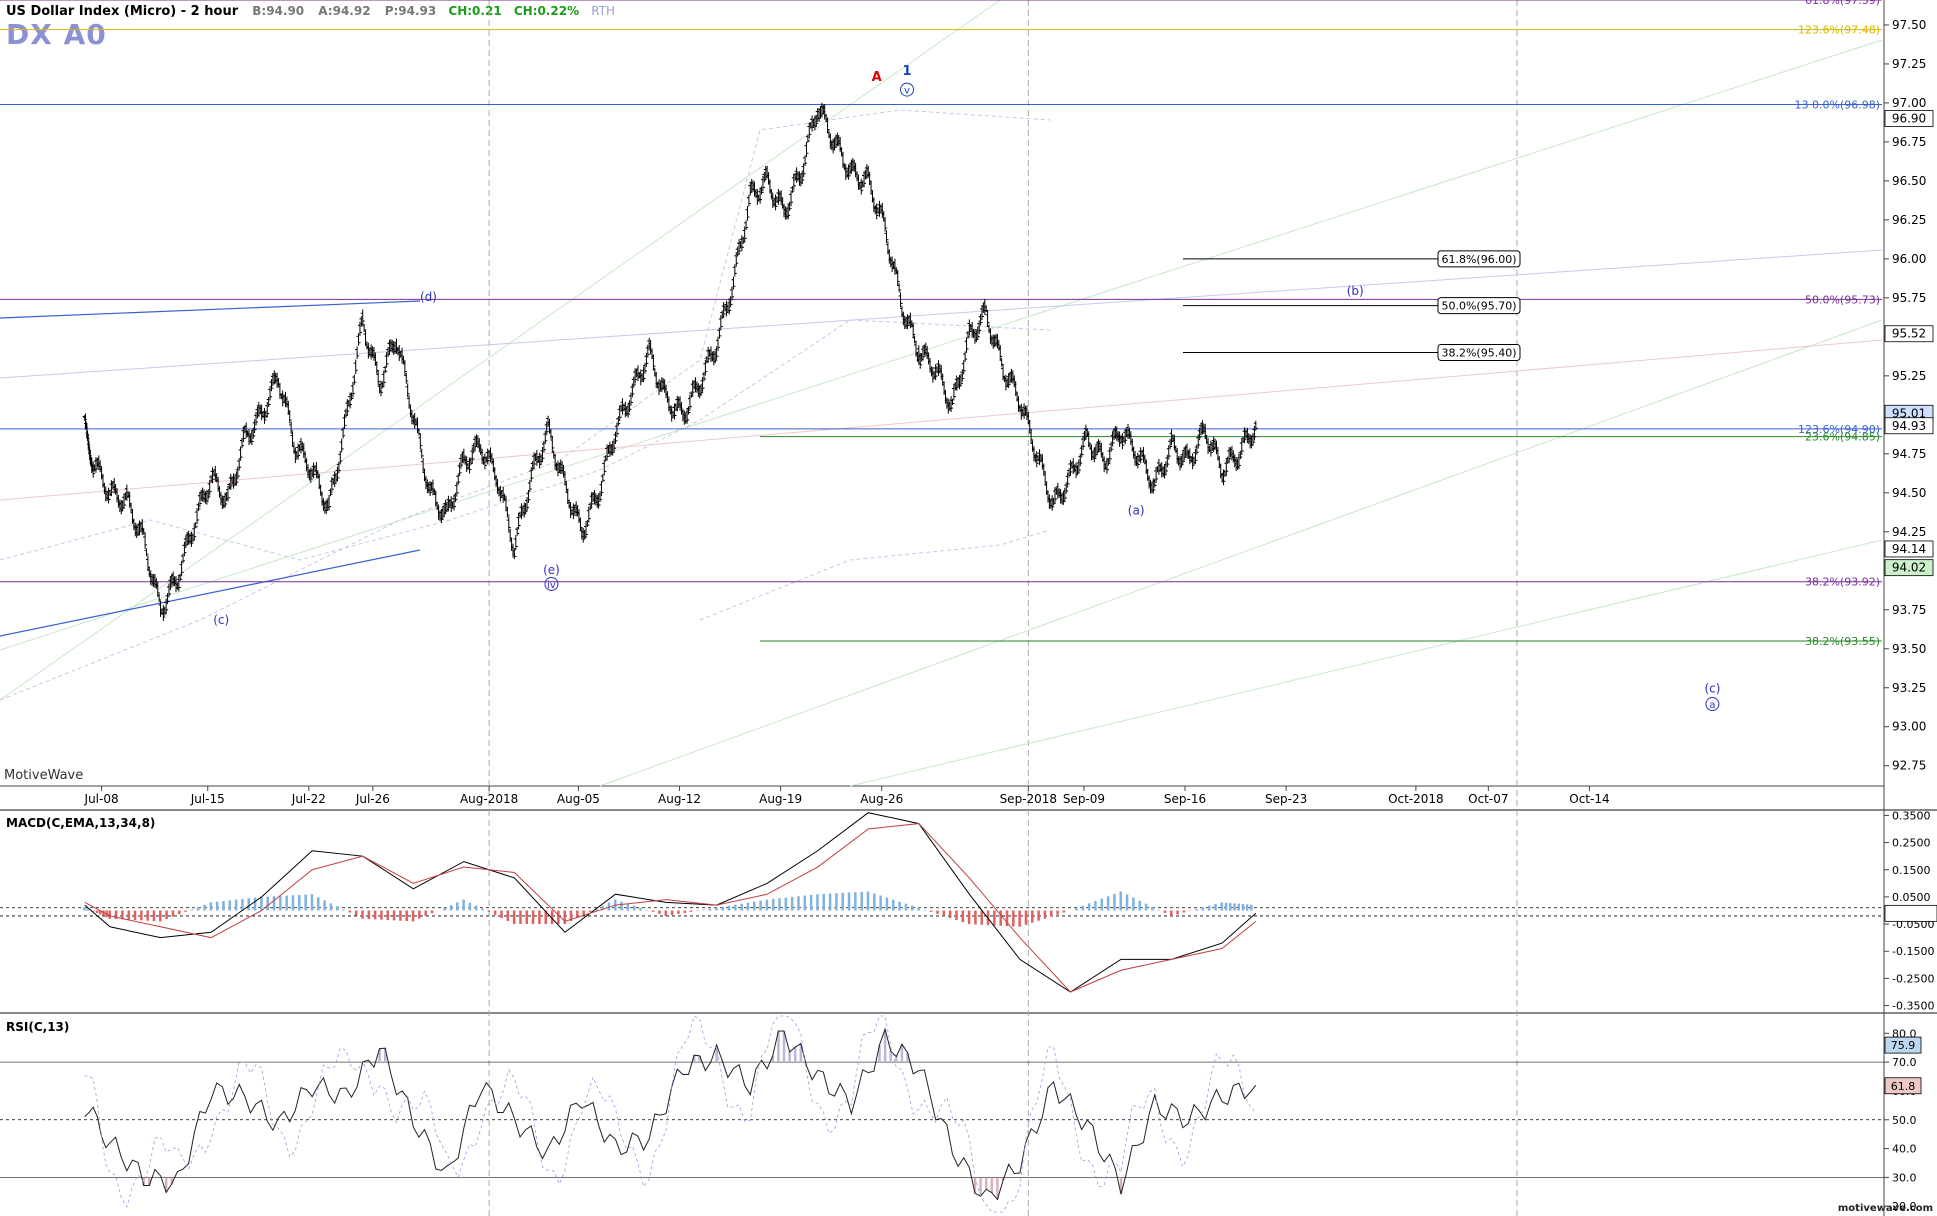  I want to click on y-tick-label: 96.50, so click(1909, 181).